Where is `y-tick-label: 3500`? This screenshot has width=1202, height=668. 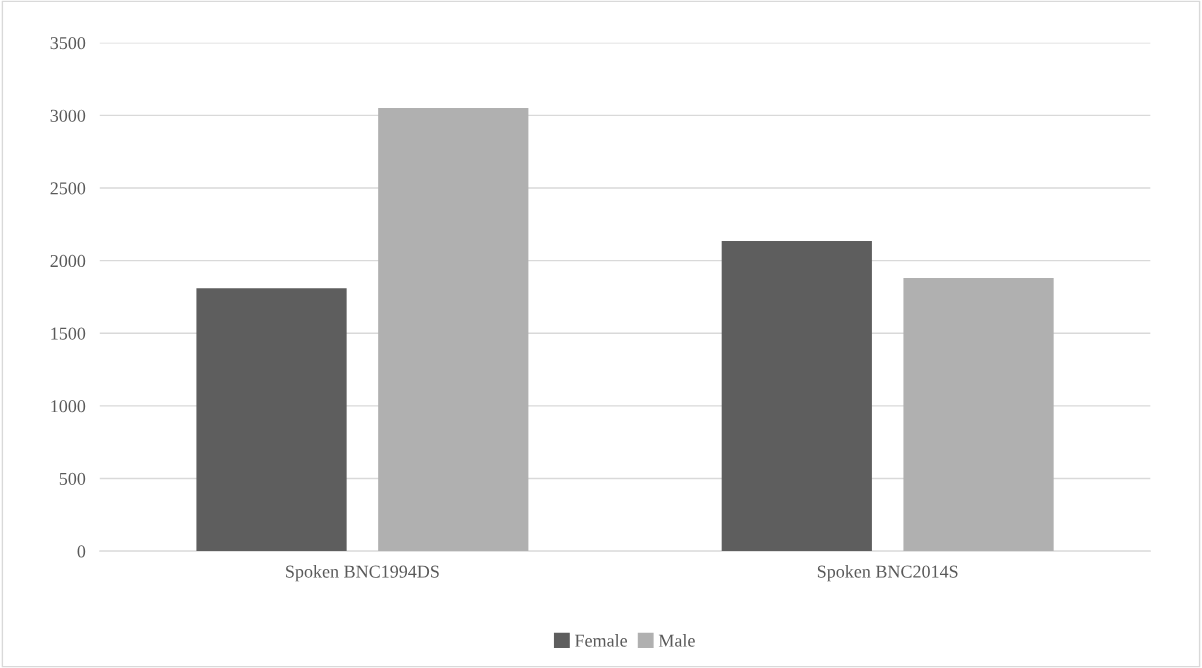 y-tick-label: 3500 is located at coordinates (68, 43).